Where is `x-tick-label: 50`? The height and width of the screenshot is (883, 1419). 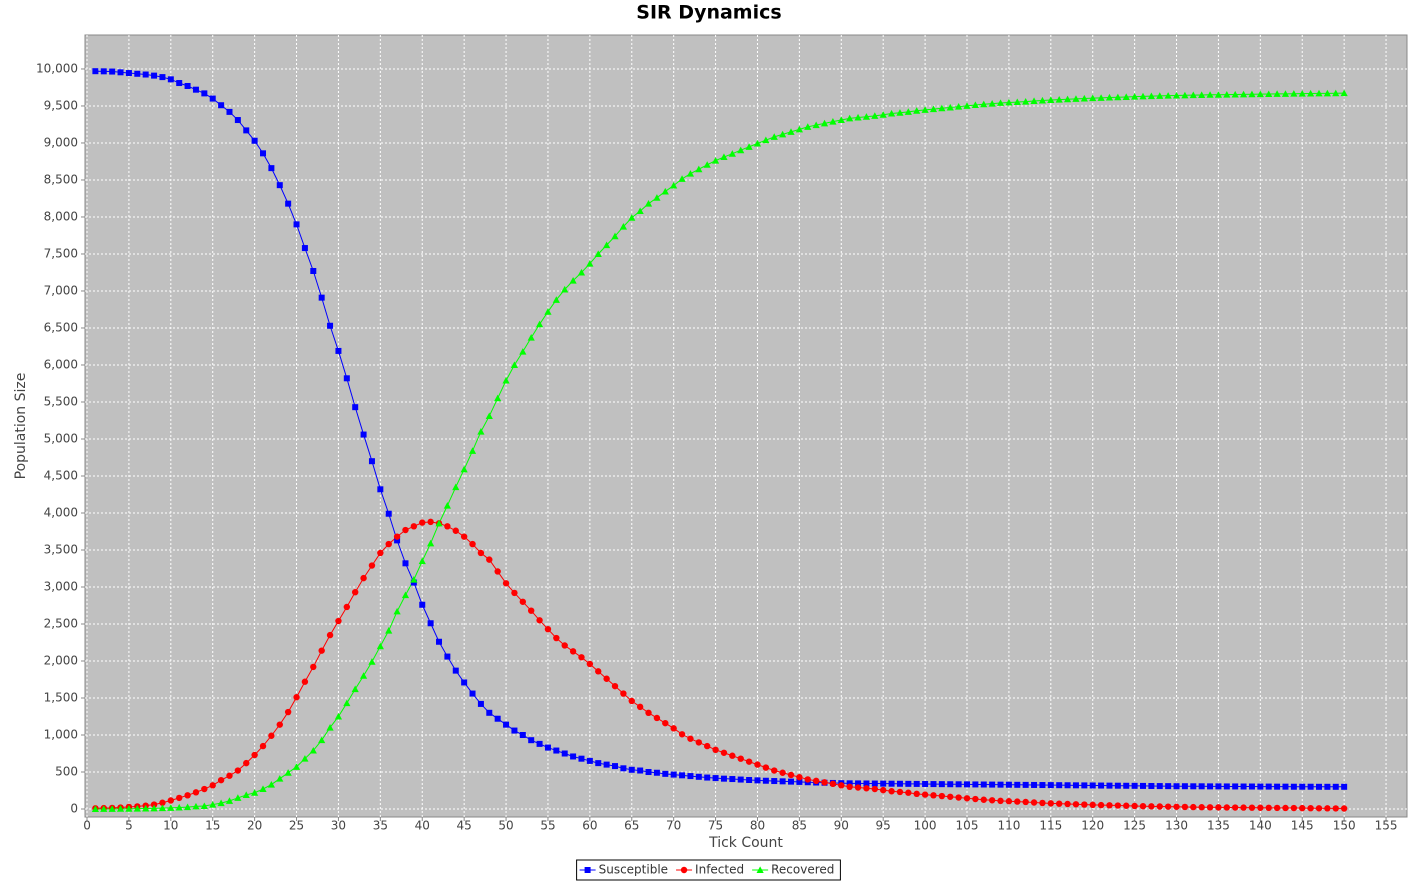 x-tick-label: 50 is located at coordinates (505, 826).